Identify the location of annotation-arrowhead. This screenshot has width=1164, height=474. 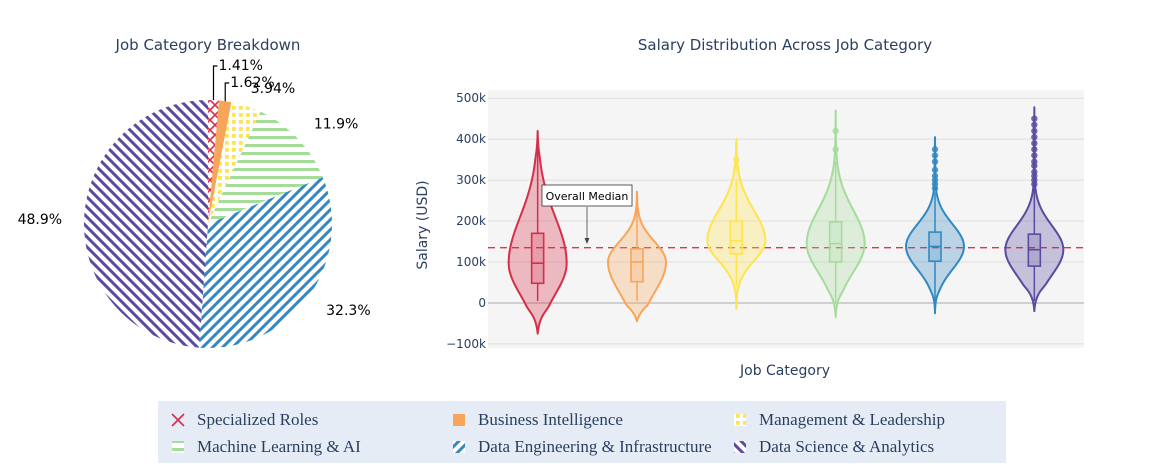
(587, 241).